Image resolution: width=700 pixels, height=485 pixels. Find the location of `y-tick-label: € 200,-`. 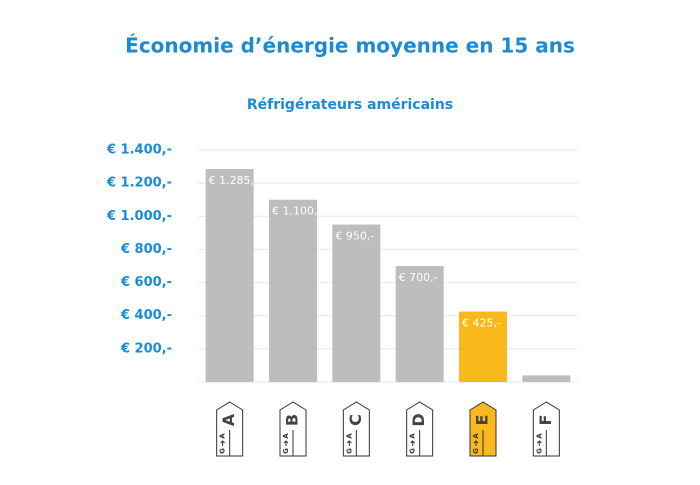

y-tick-label: € 200,- is located at coordinates (146, 348).